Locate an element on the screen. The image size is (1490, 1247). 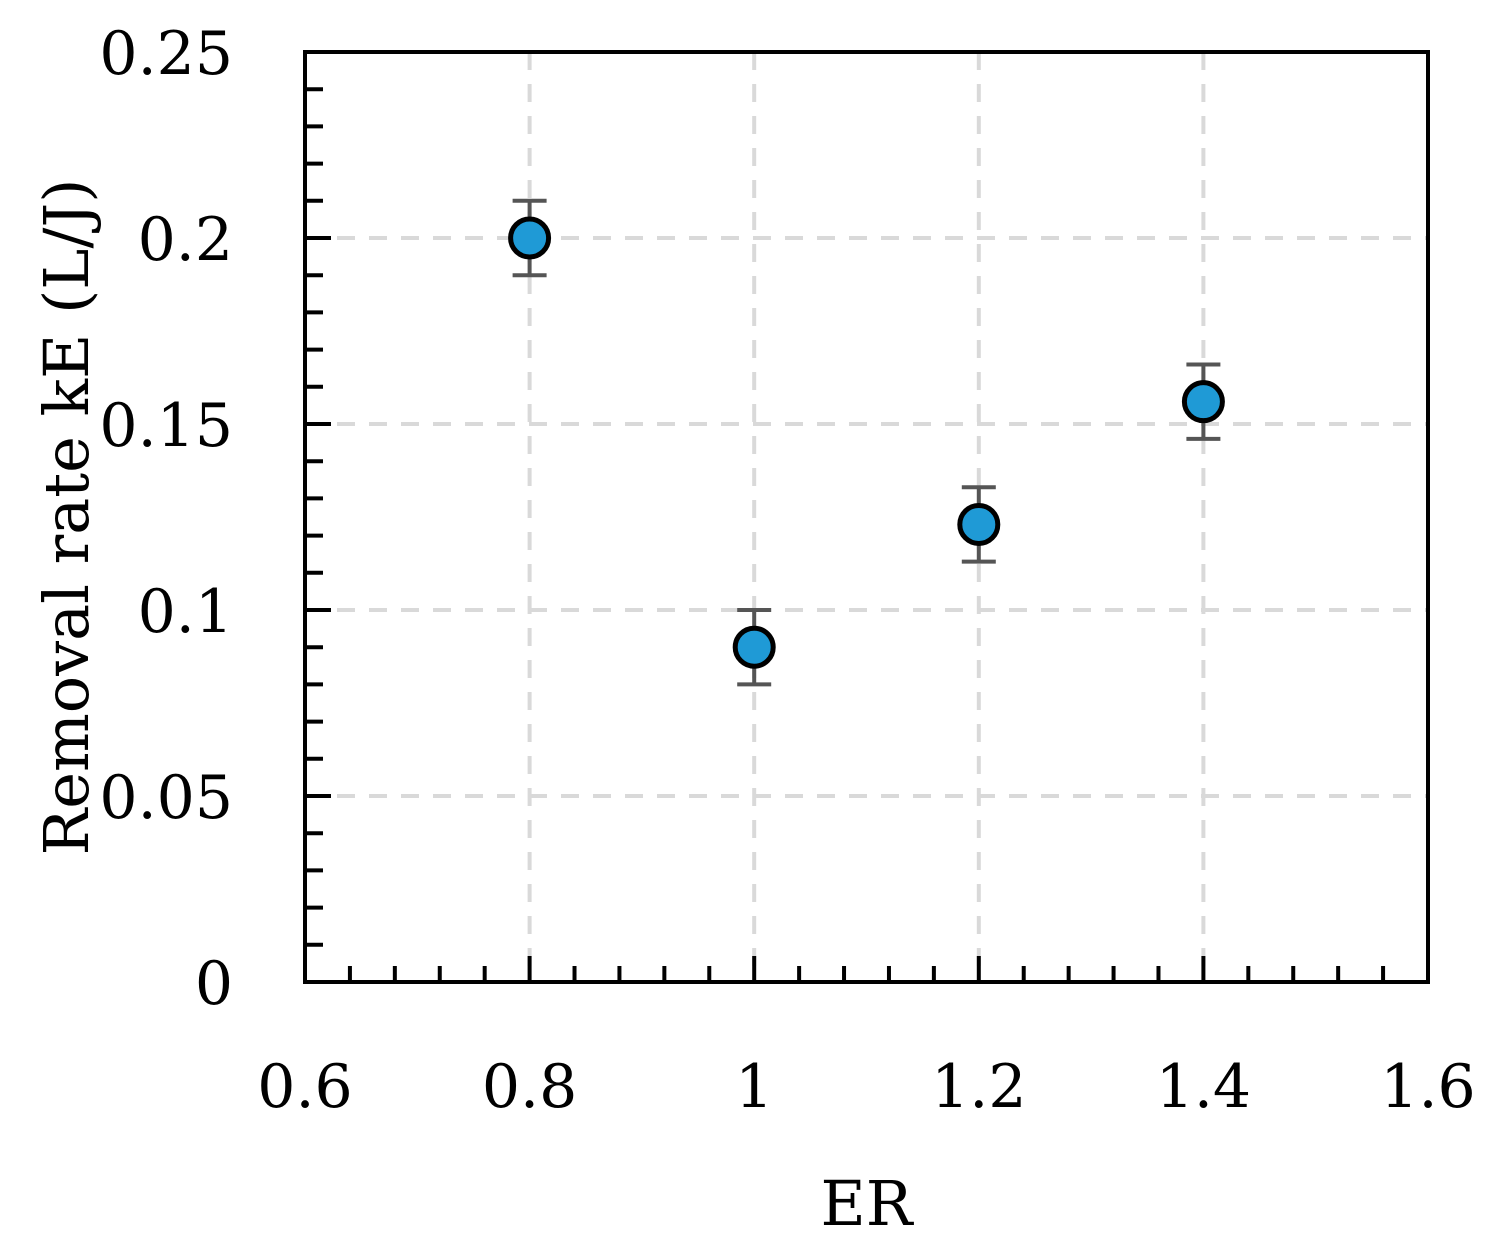
x-tick-label: 1 is located at coordinates (754, 1087).